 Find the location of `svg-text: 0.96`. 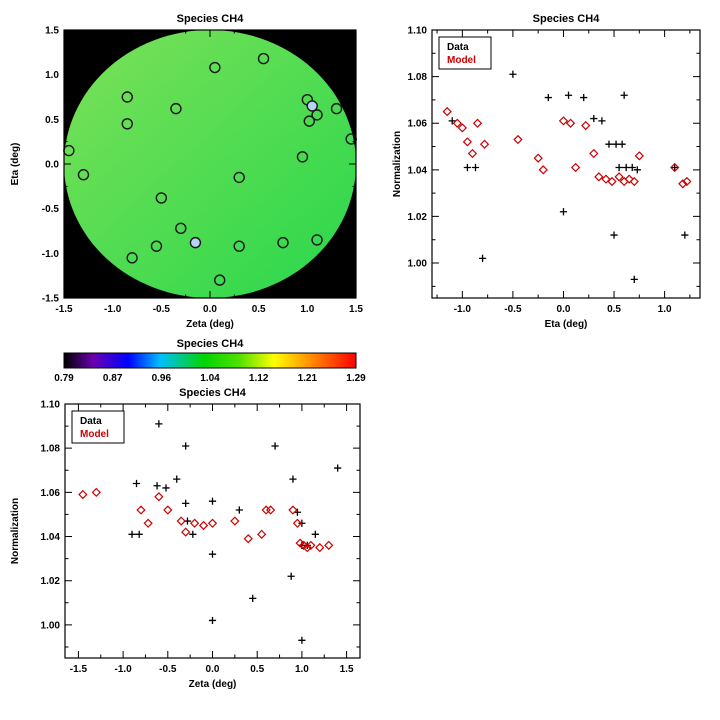

svg-text: 0.96 is located at coordinates (162, 378).